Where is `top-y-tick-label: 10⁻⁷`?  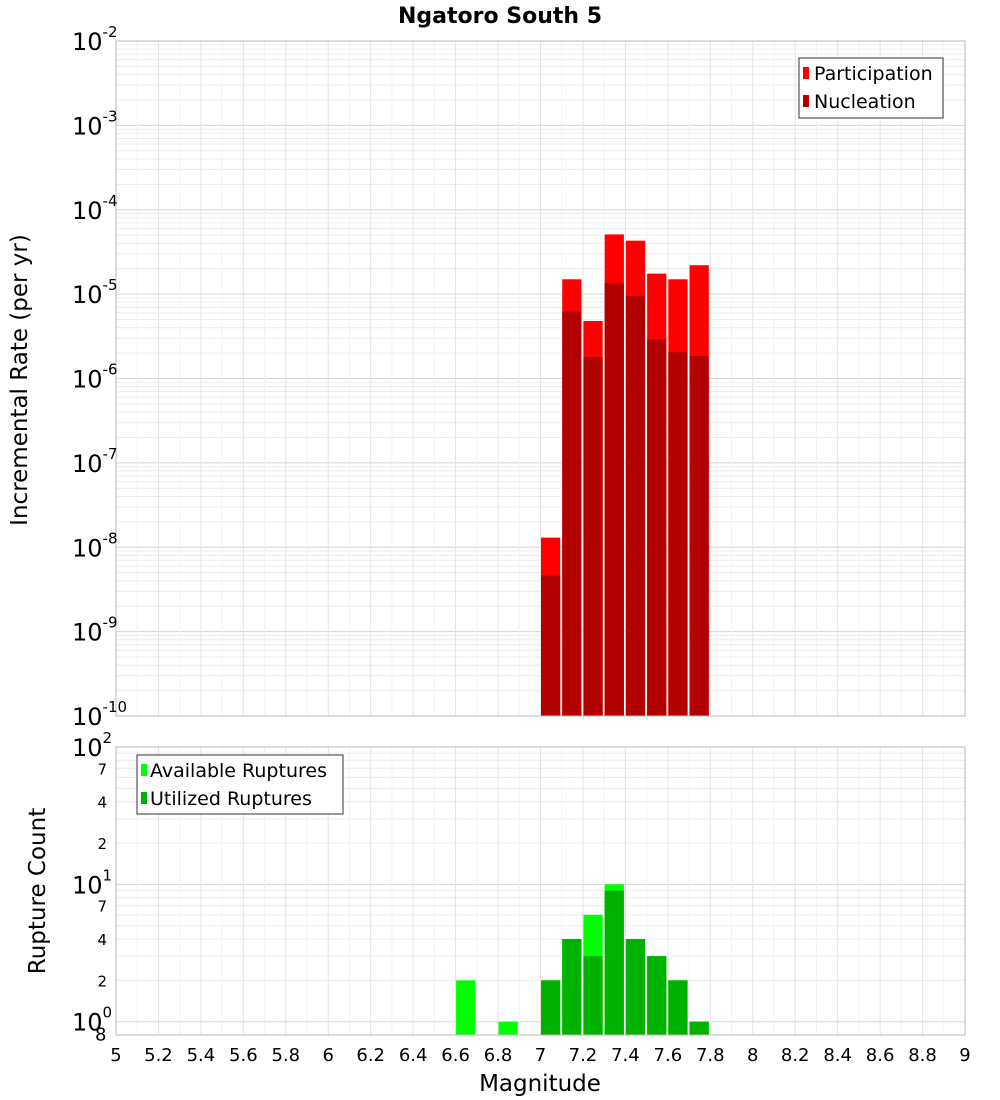
top-y-tick-label: 10⁻⁷ is located at coordinates (95, 461).